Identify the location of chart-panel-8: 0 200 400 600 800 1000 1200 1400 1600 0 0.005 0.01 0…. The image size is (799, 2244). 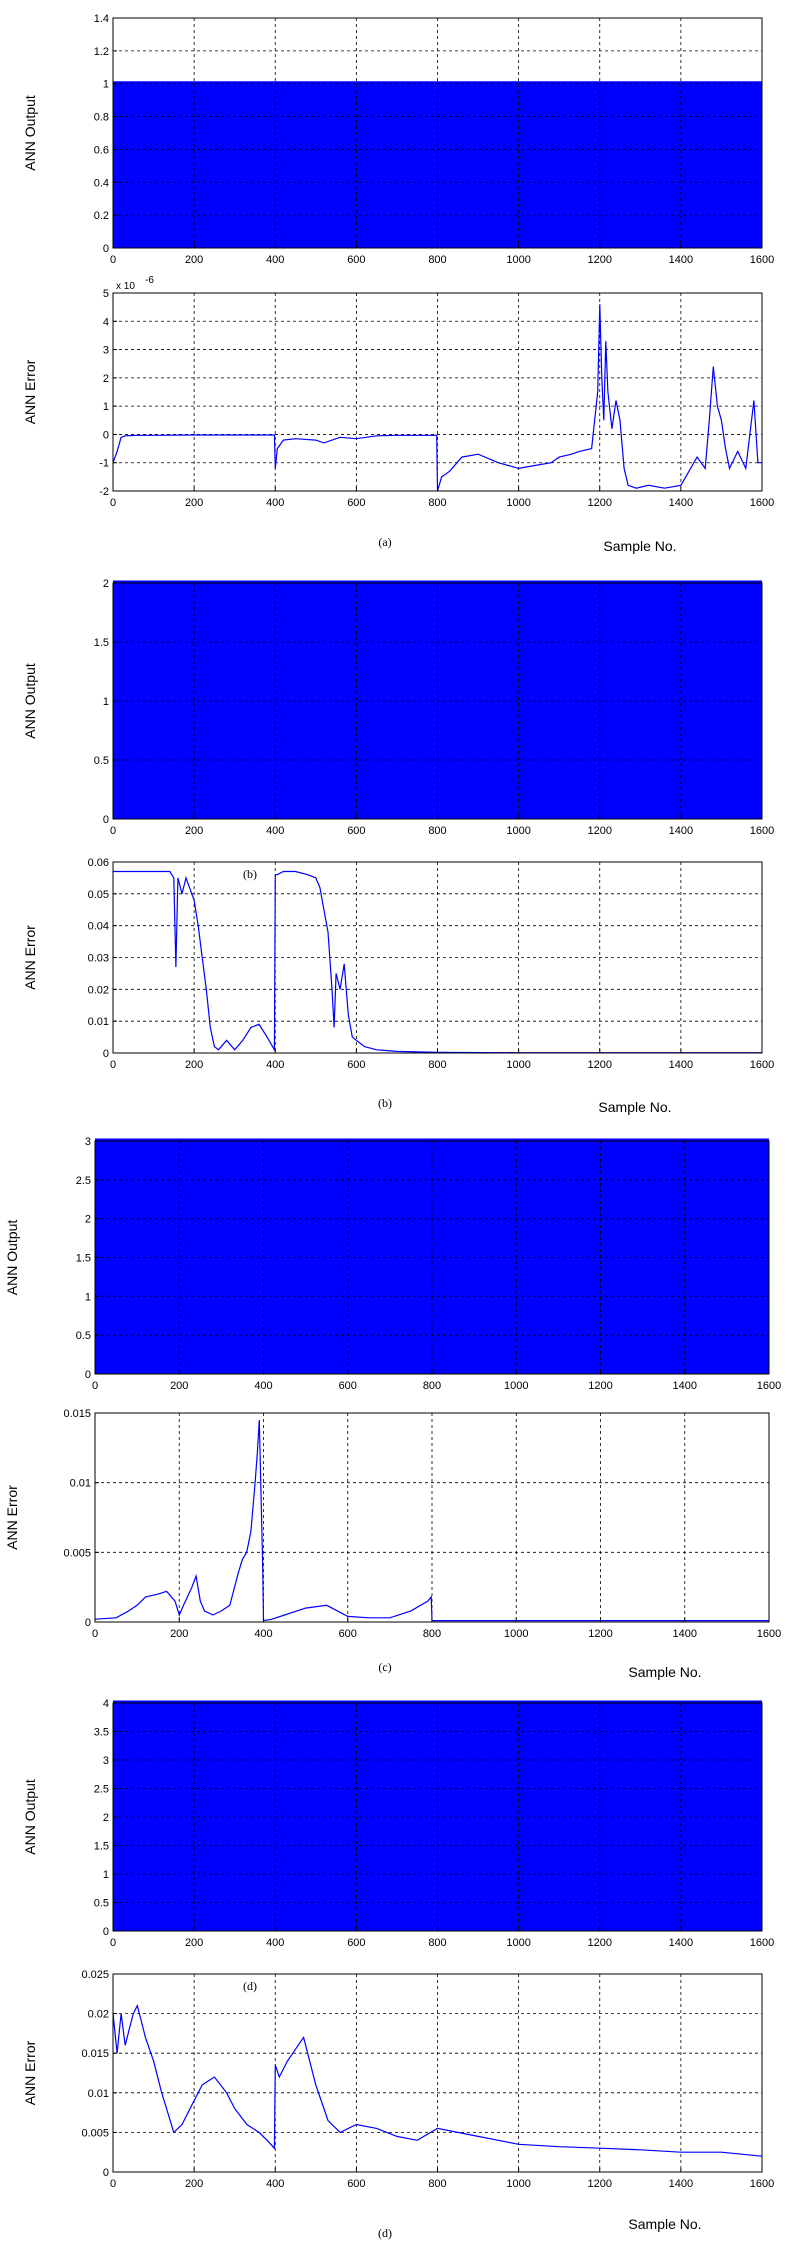
(398, 2104).